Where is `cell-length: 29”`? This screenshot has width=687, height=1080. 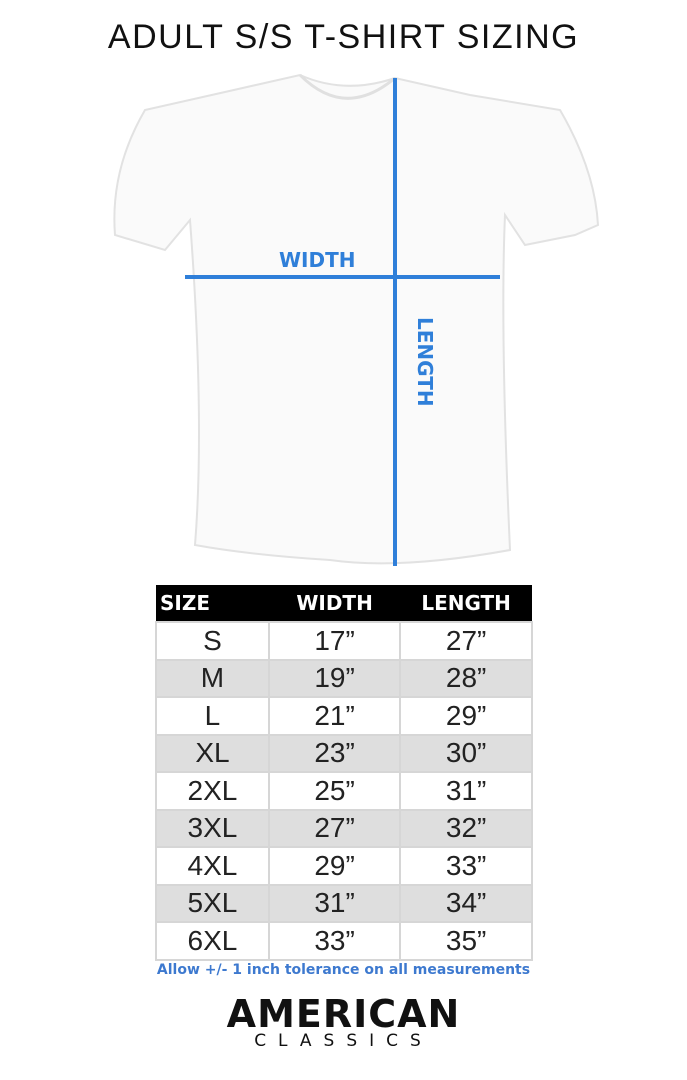 cell-length: 29” is located at coordinates (466, 716).